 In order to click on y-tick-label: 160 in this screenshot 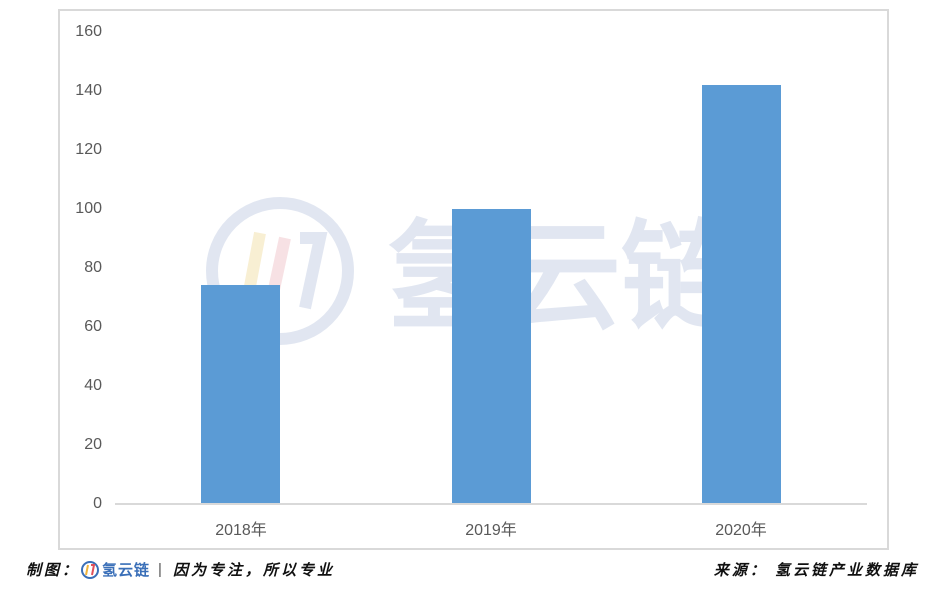, I will do `click(88, 31)`.